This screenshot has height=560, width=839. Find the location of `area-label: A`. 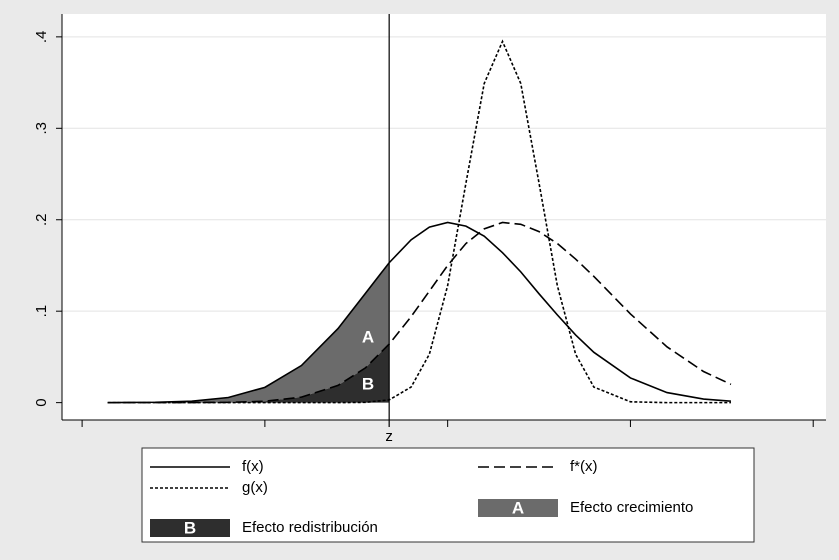

area-label: A is located at coordinates (368, 336).